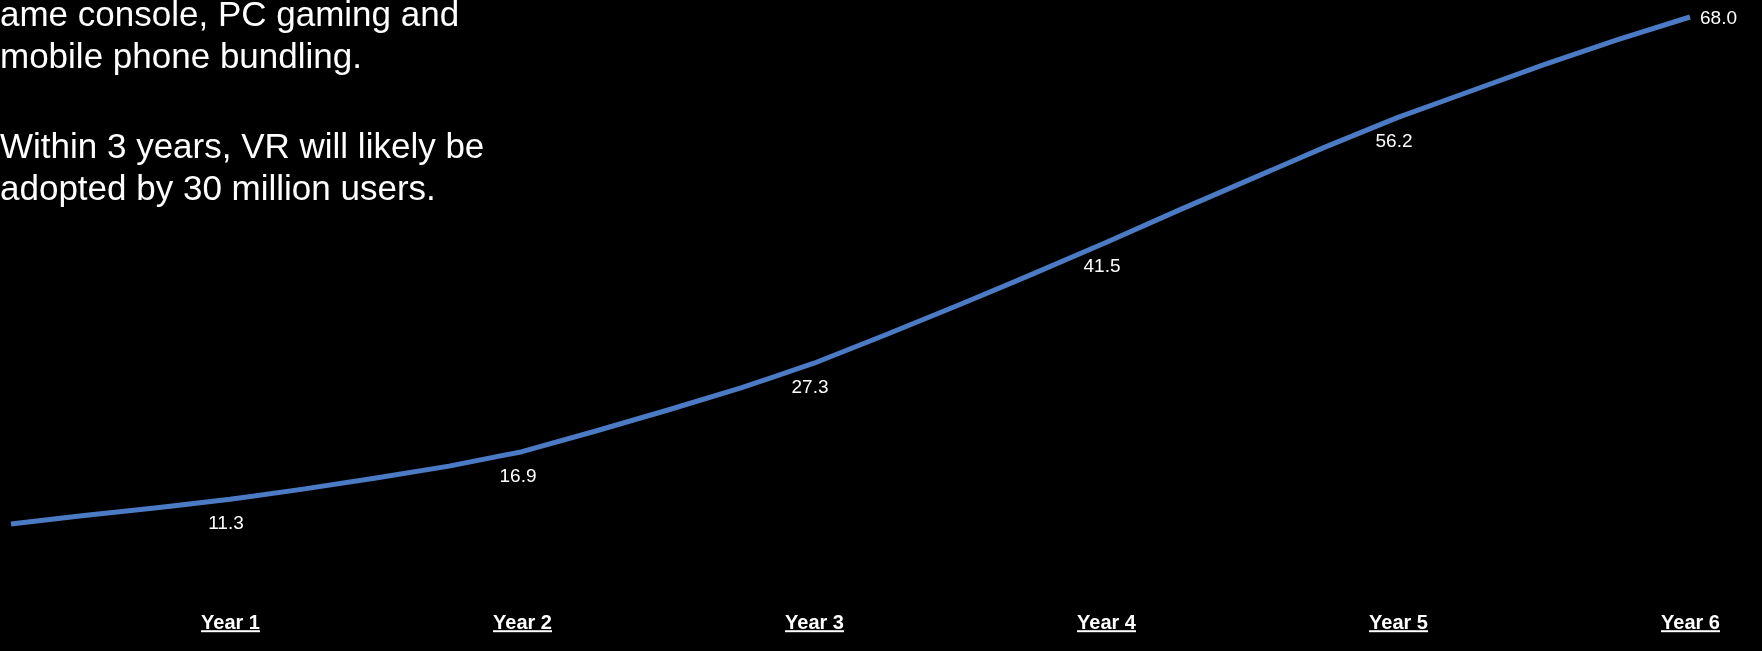  What do you see at coordinates (1398, 622) in the screenshot?
I see `x-tick-label: Year 5` at bounding box center [1398, 622].